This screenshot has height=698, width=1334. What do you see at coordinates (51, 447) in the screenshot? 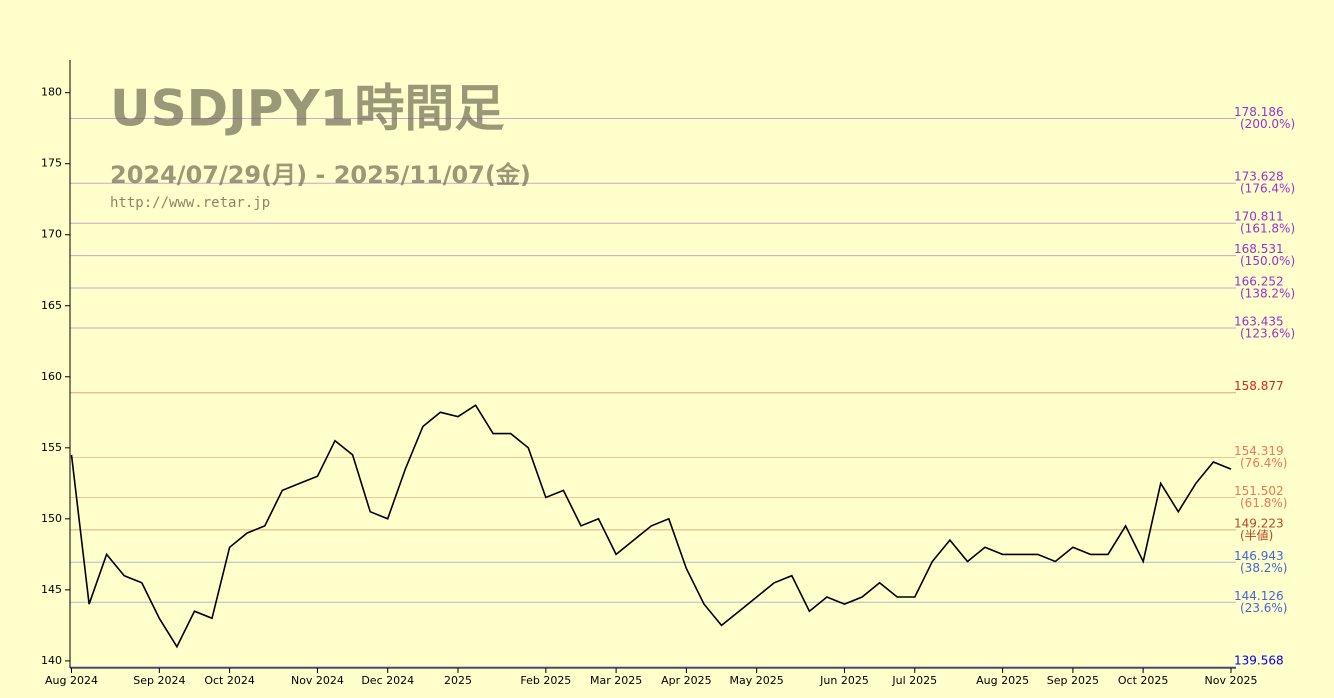
I see `y-tick-label: 155` at bounding box center [51, 447].